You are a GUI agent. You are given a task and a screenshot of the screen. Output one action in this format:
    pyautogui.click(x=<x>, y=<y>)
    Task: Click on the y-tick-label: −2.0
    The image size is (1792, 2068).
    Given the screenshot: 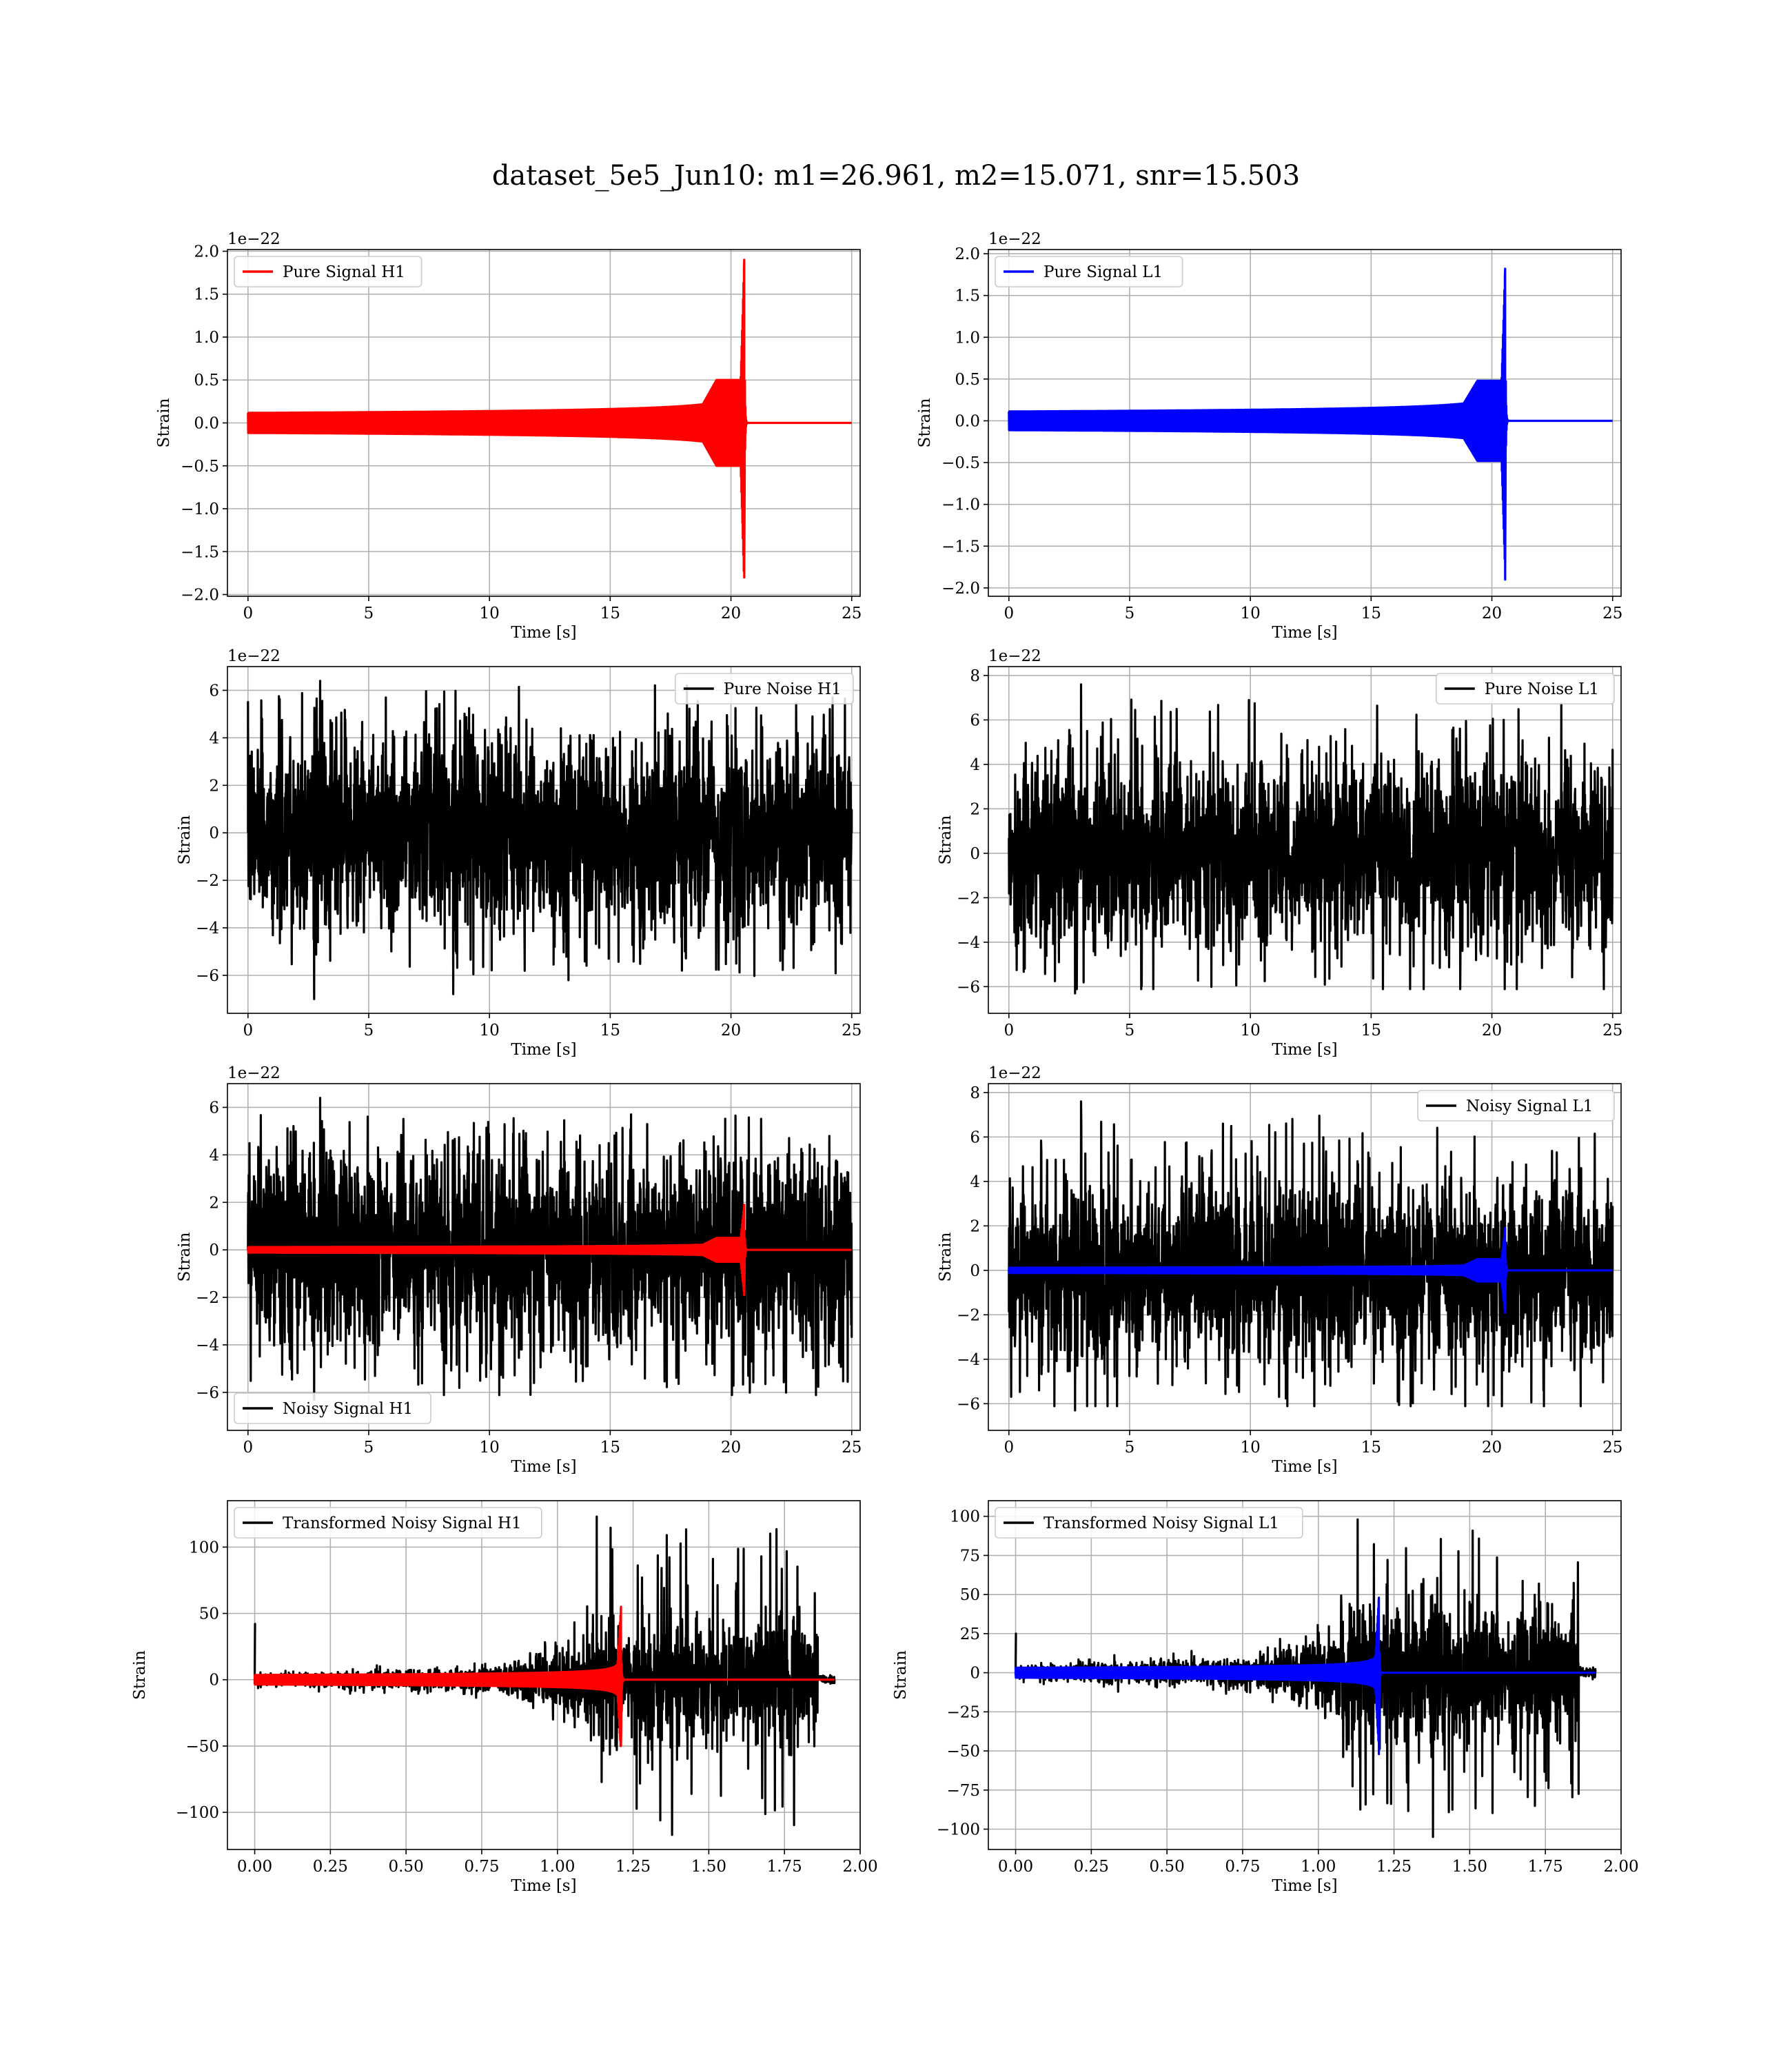 What is the action you would take?
    pyautogui.click(x=961, y=589)
    